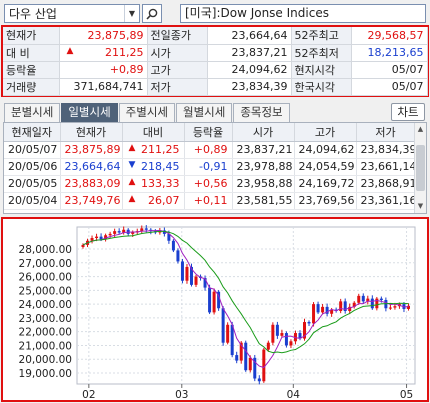 This screenshot has width=430, height=403. What do you see at coordinates (124, 52) in the screenshot?
I see `quote-value-text: 211,25` at bounding box center [124, 52].